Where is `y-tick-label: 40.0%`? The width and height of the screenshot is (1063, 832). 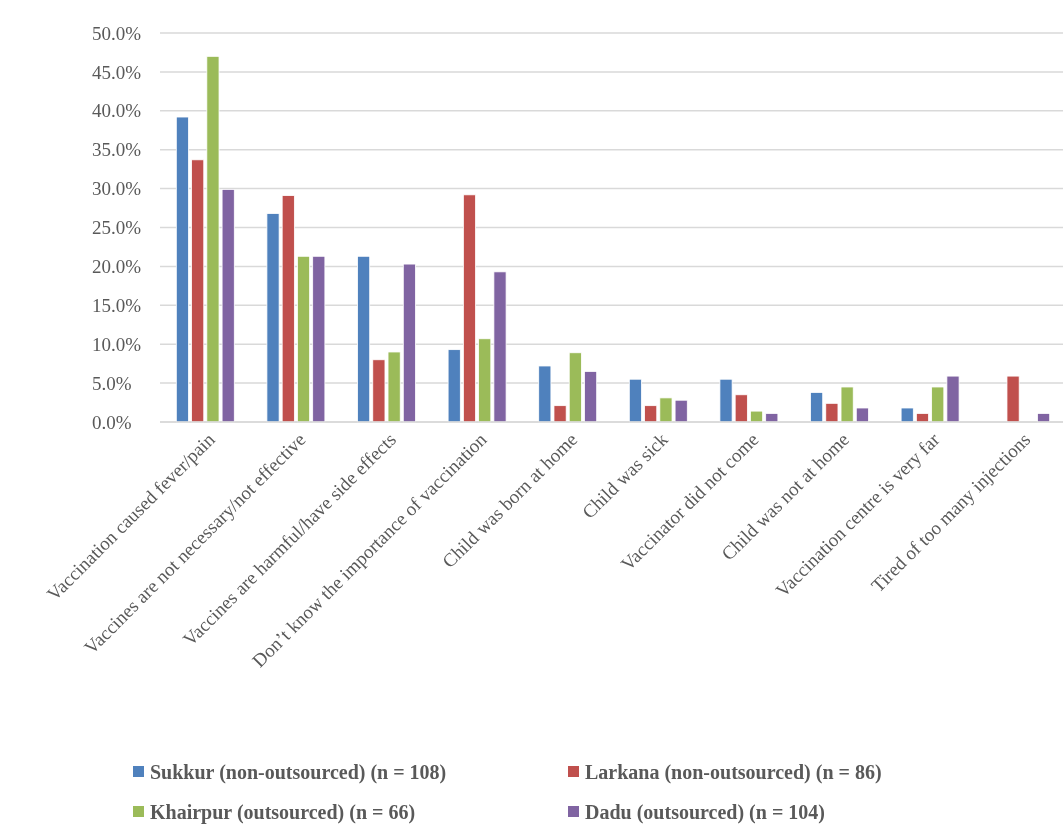
y-tick-label: 40.0% is located at coordinates (117, 111).